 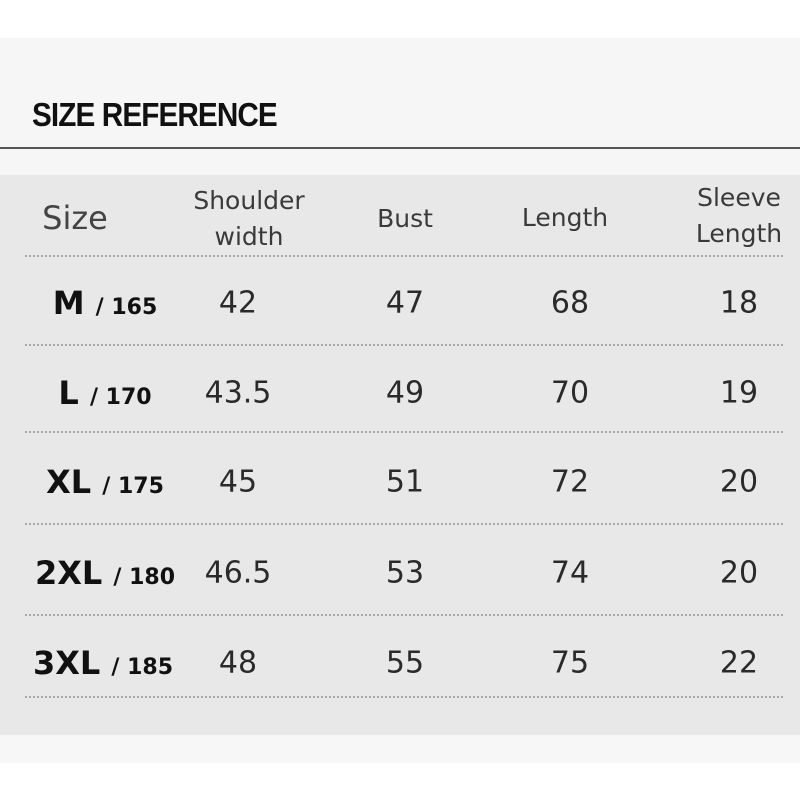 What do you see at coordinates (249, 200) in the screenshot?
I see `header-shoulder-line1: Shoulder` at bounding box center [249, 200].